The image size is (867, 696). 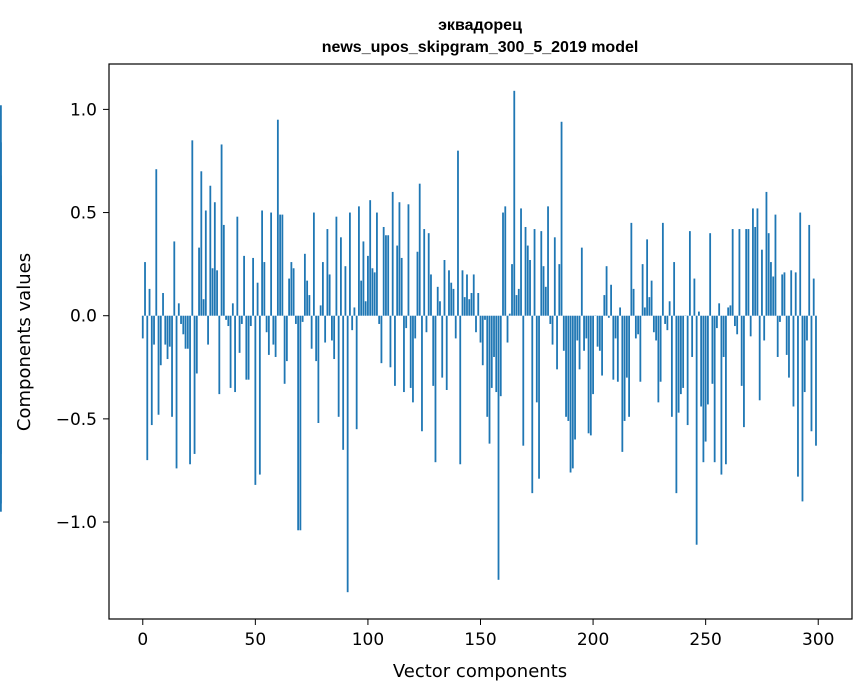 I want to click on x-tick-label: 250, so click(x=705, y=640).